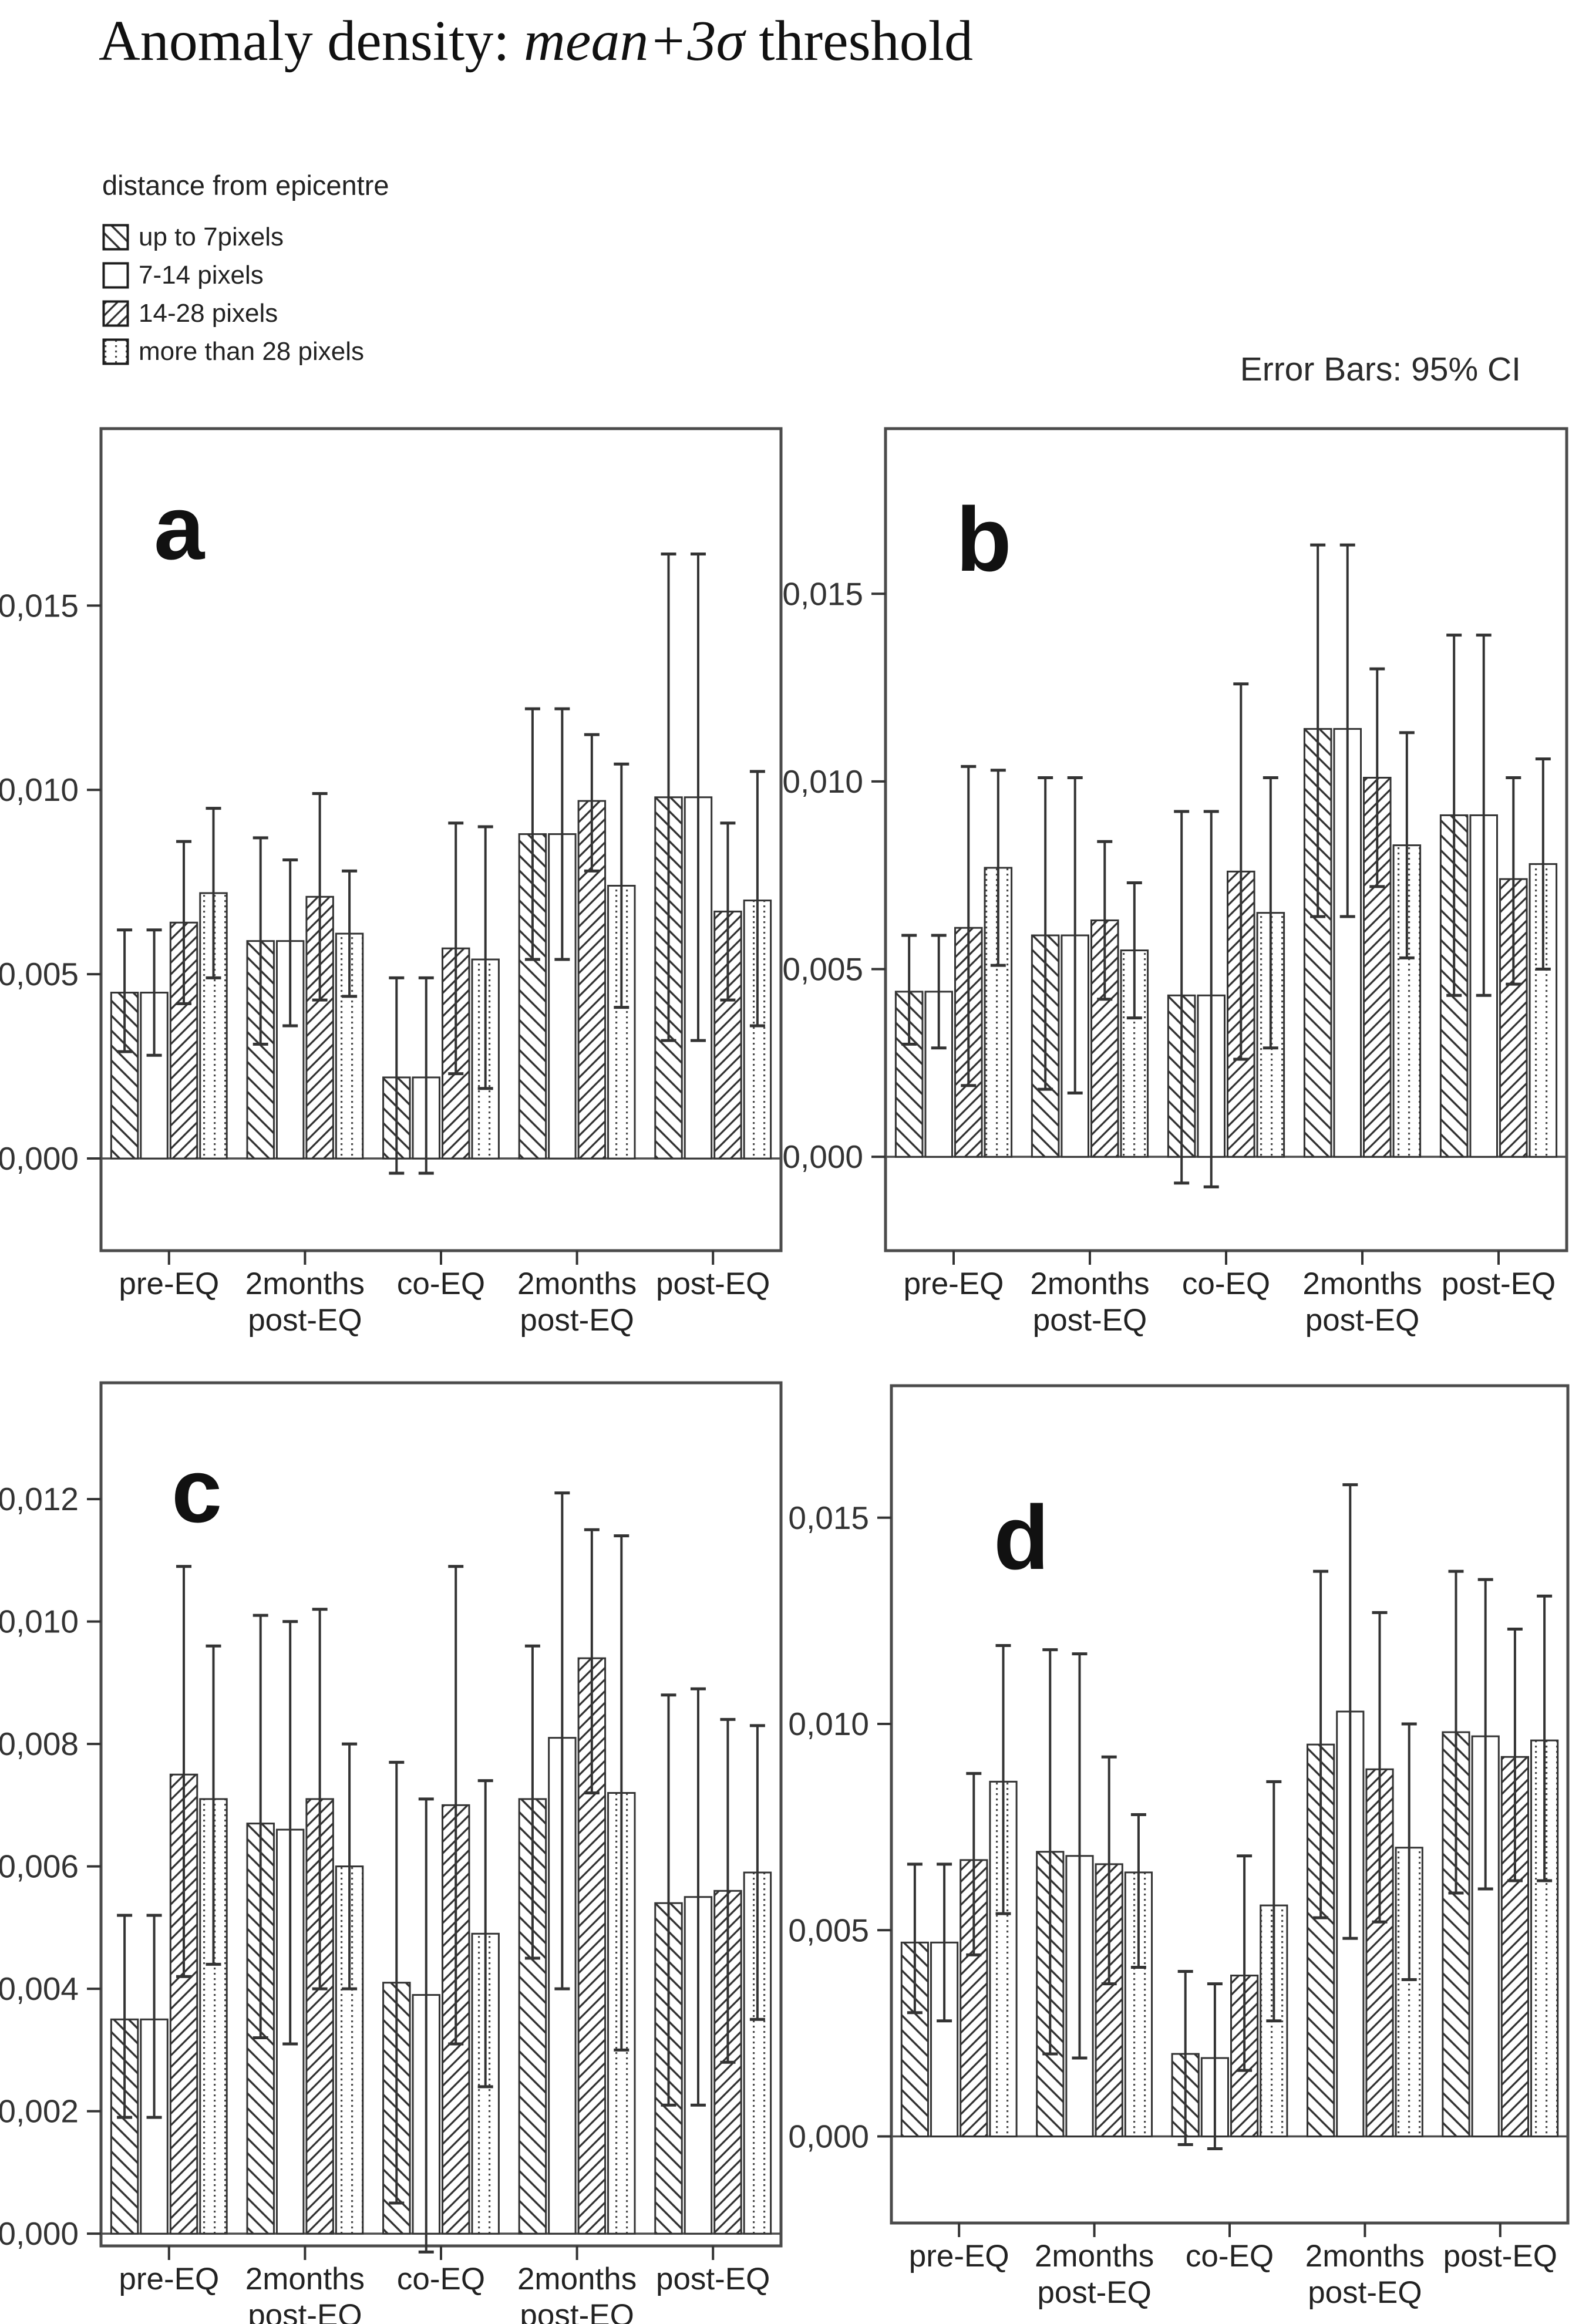  I want to click on y-axis-label: 0,004, so click(39, 1989).